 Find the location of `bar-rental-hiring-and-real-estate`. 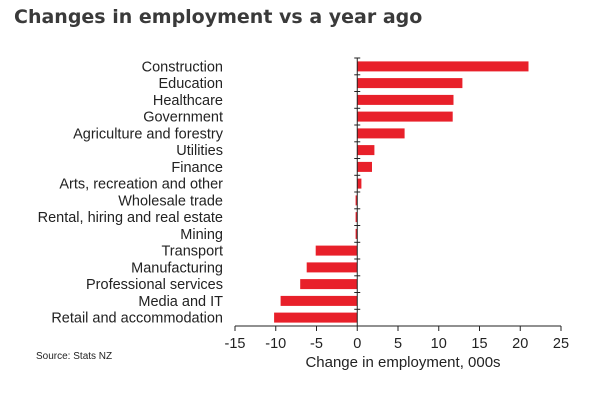

bar-rental-hiring-and-real-estate is located at coordinates (356, 217).